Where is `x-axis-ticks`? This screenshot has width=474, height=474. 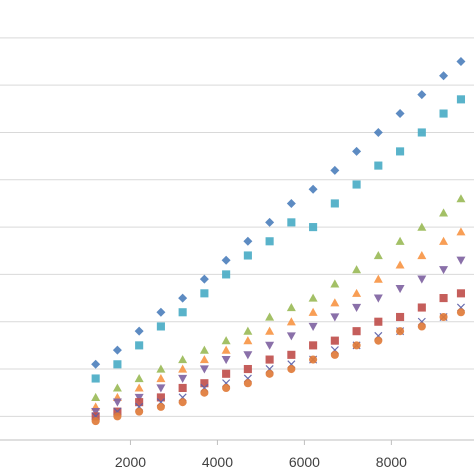 x-axis-ticks is located at coordinates (260, 442).